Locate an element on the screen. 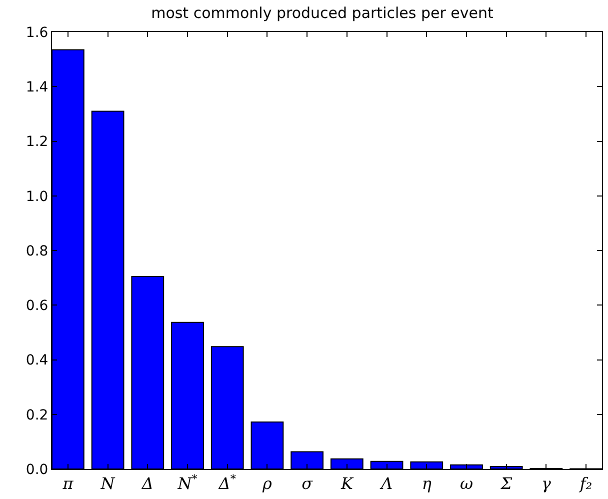 Image resolution: width=608 pixels, height=499 pixels. chart-title: most commonly produced particles per event is located at coordinates (322, 13).